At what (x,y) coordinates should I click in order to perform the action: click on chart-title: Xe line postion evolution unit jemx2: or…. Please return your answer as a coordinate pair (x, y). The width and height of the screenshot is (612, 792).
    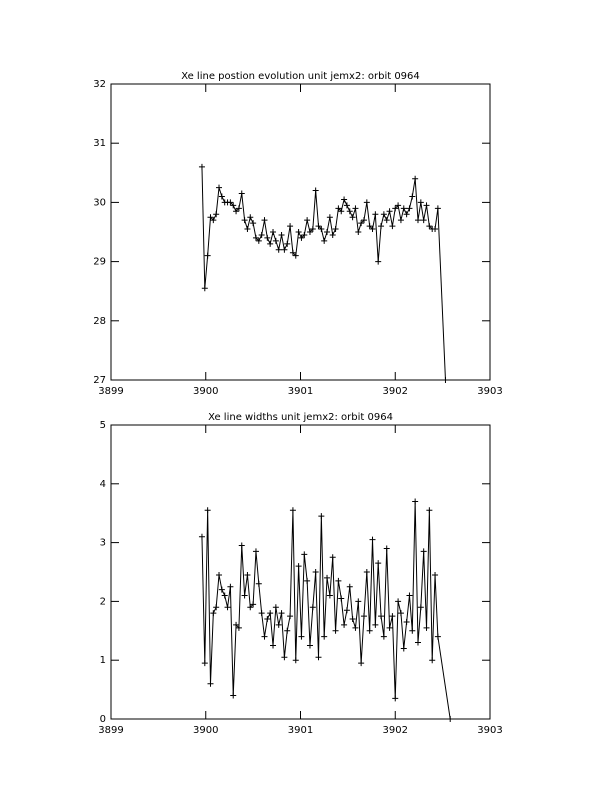
    Looking at the image, I should click on (300, 76).